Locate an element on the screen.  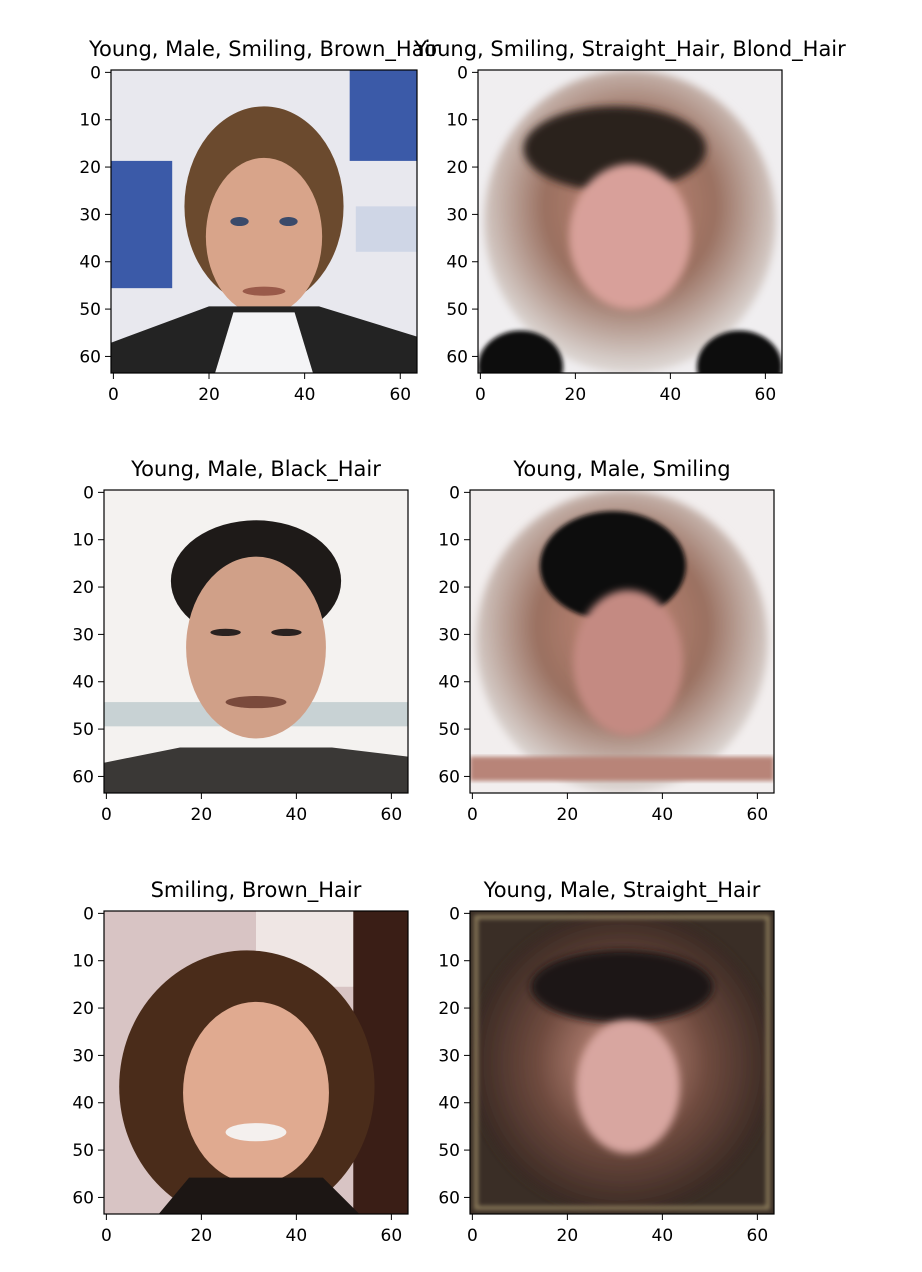
panel-middle-right: Young, Male, Smiling 0 20 40 60 0 10 20 30 40 50 60 is located at coordinates (606, 641).